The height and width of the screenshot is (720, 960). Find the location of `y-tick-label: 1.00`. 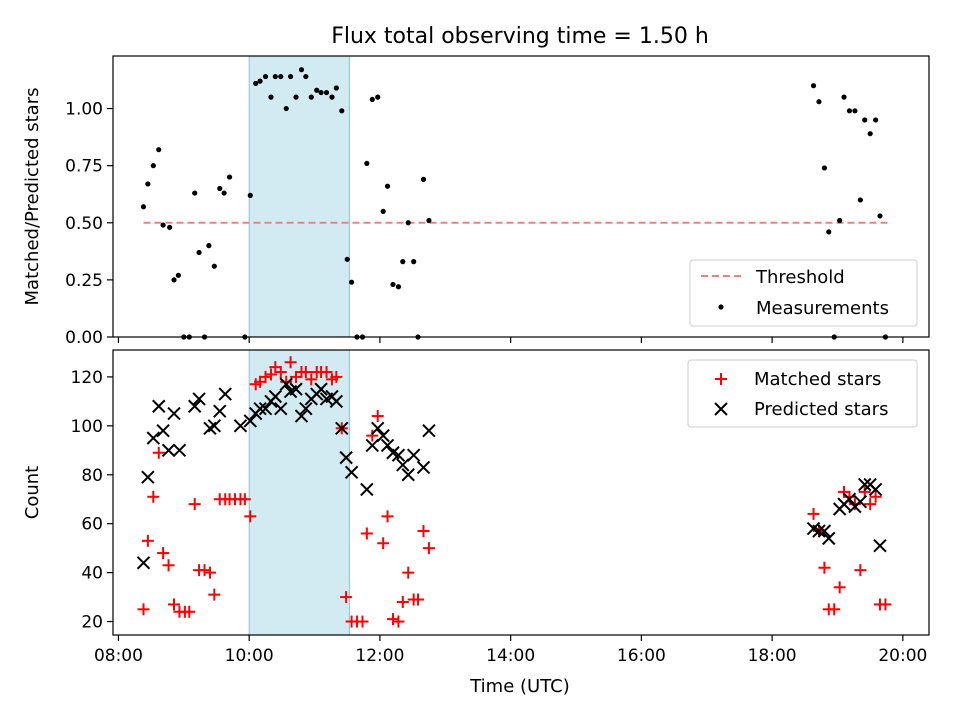

y-tick-label: 1.00 is located at coordinates (84, 110).